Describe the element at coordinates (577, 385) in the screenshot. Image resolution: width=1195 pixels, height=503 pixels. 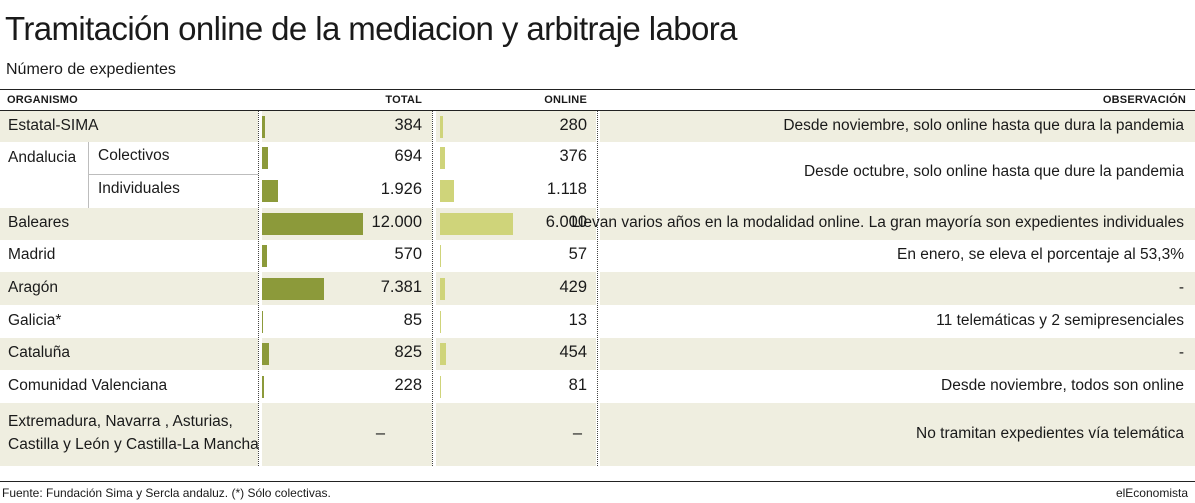
I see `online-value: 81` at that location.